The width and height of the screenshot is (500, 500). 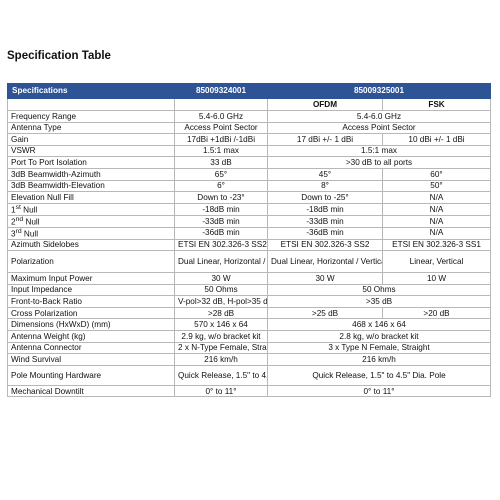 What do you see at coordinates (221, 174) in the screenshot?
I see `cell-value: 65°` at bounding box center [221, 174].